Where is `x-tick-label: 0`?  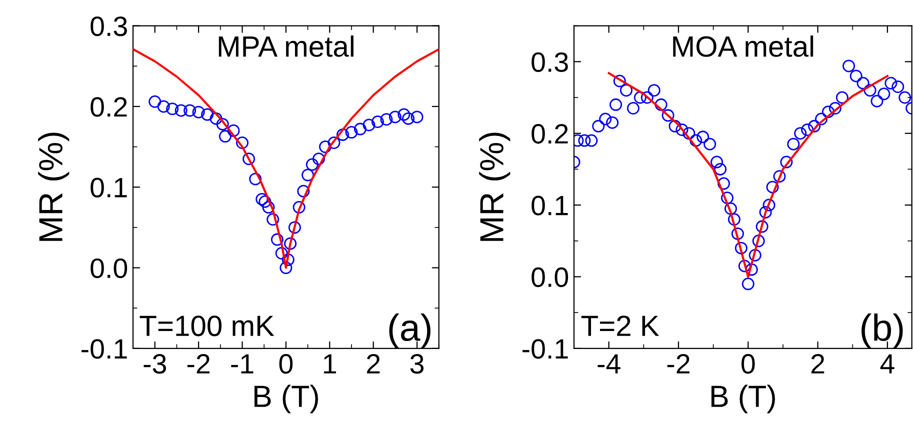 x-tick-label: 0 is located at coordinates (748, 364).